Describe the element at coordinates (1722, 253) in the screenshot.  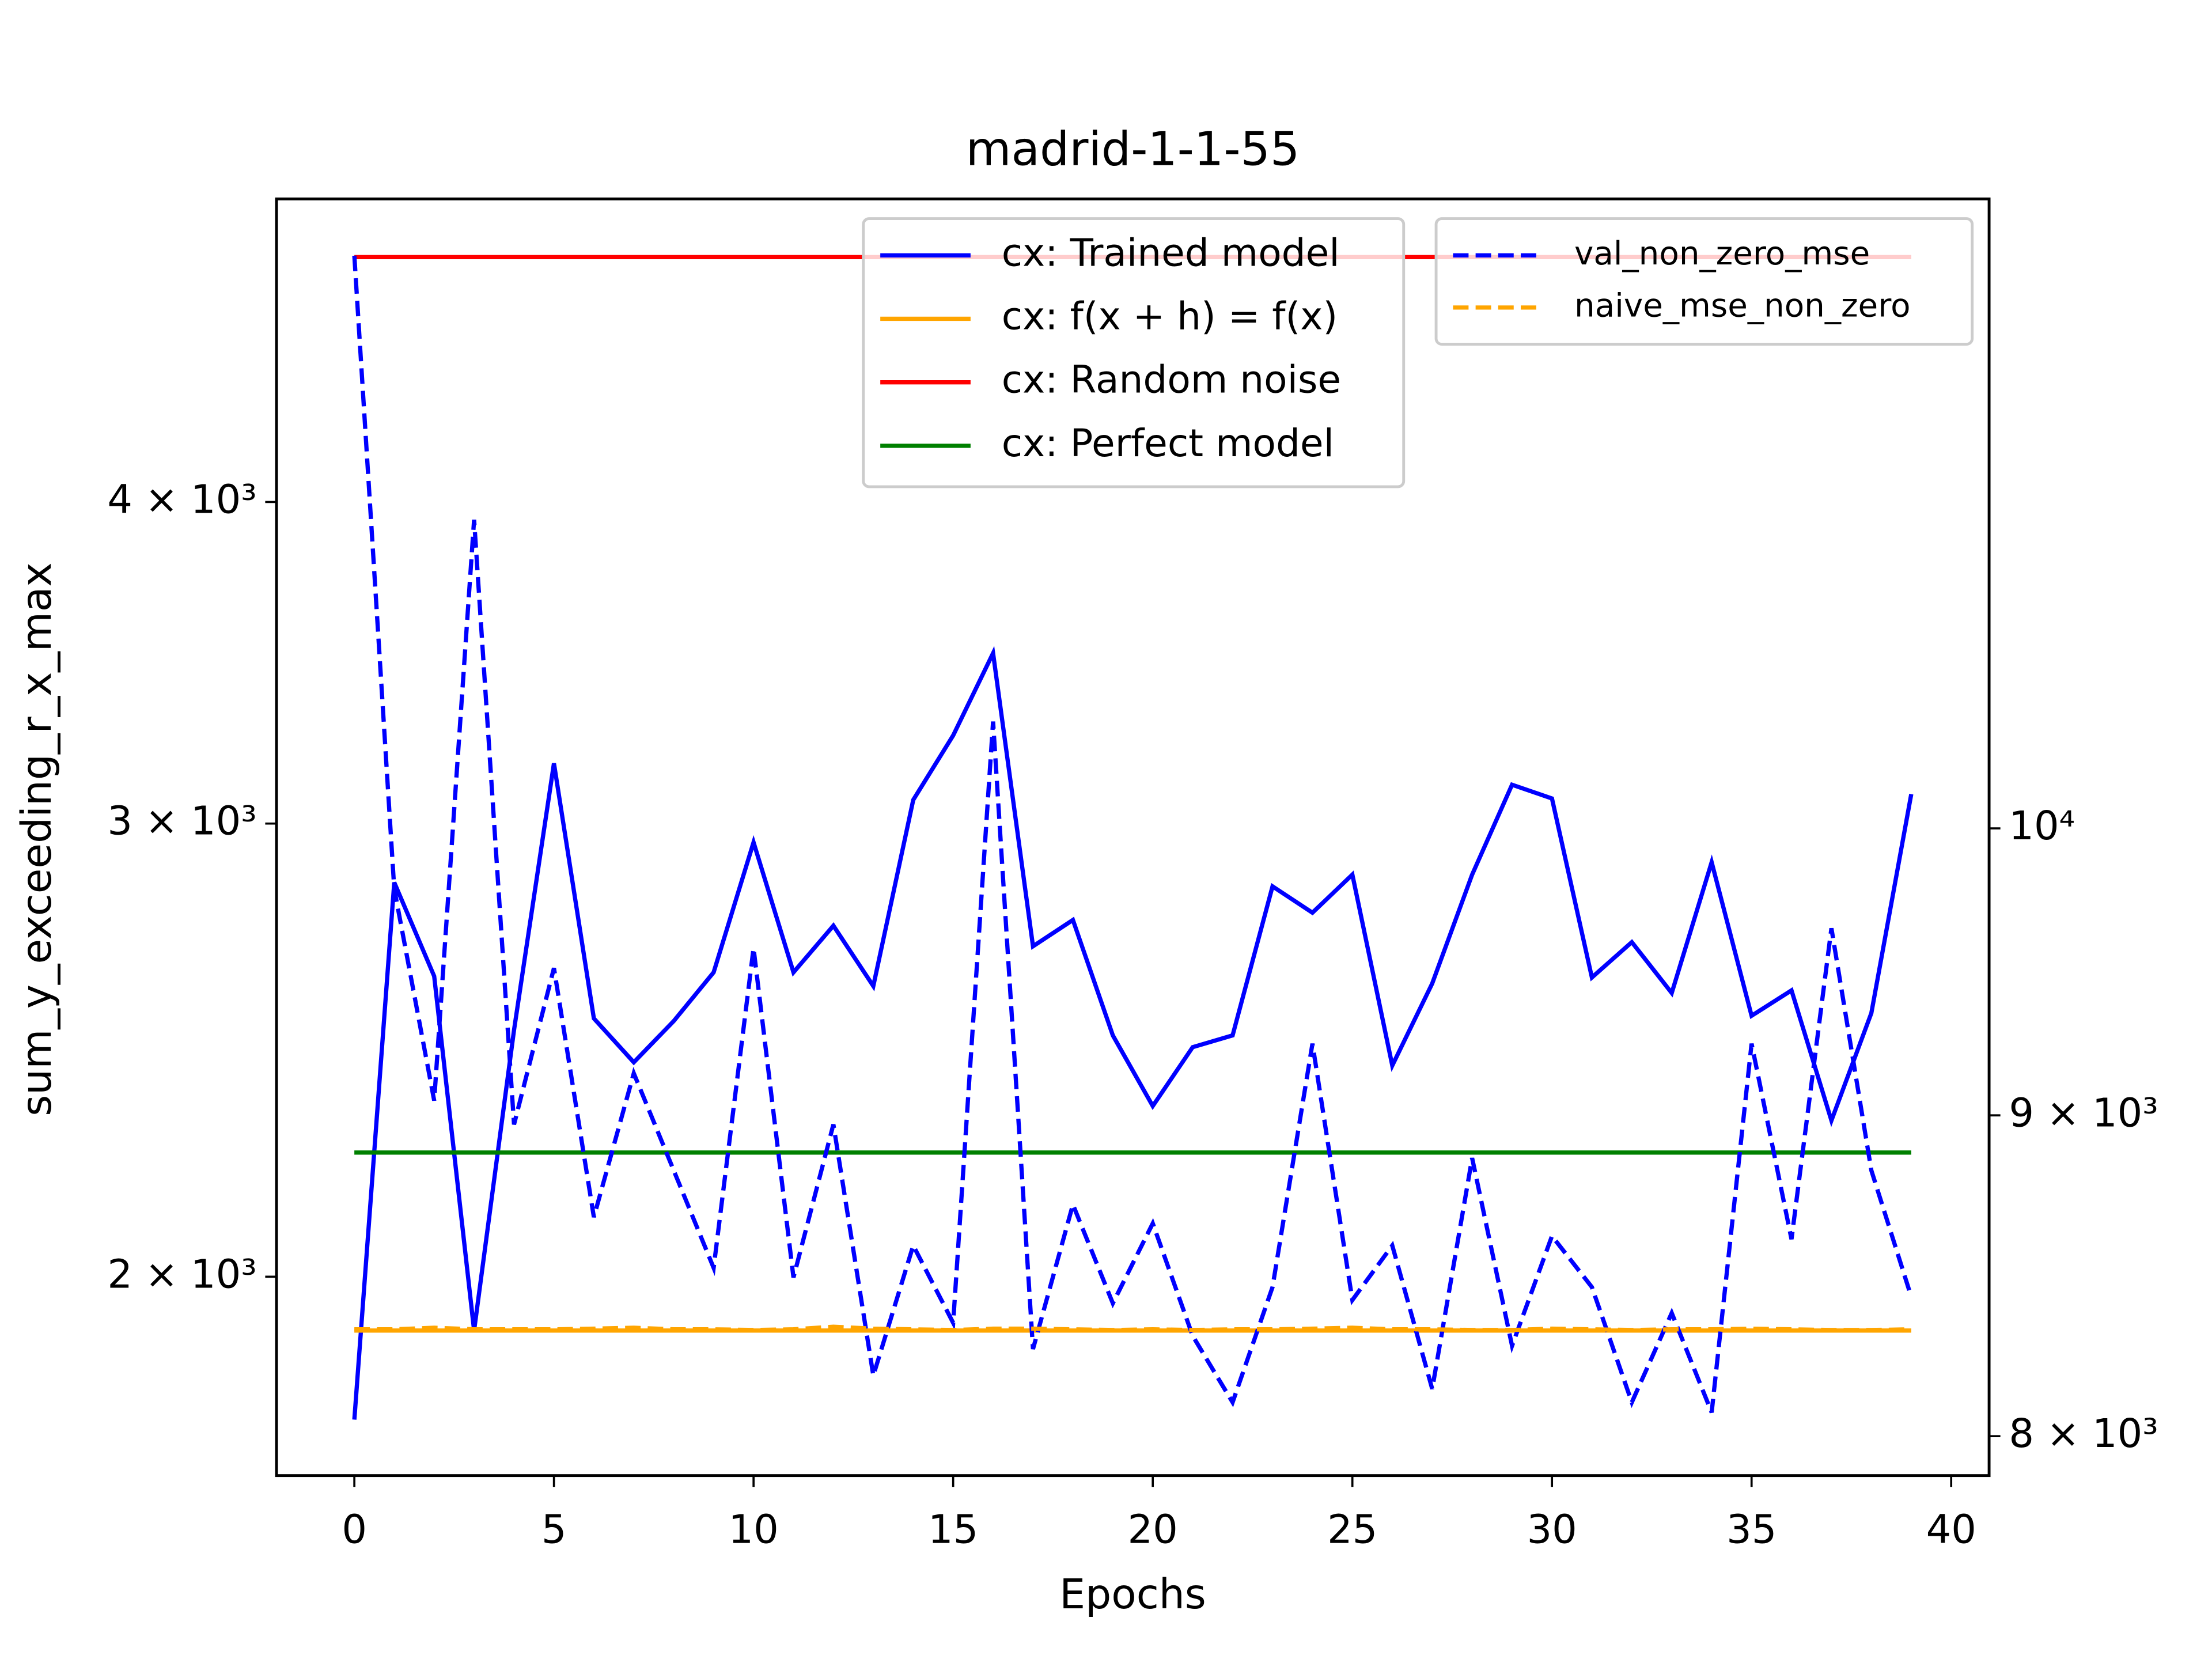
I see `legend-label: val_non_zero_mse` at that location.